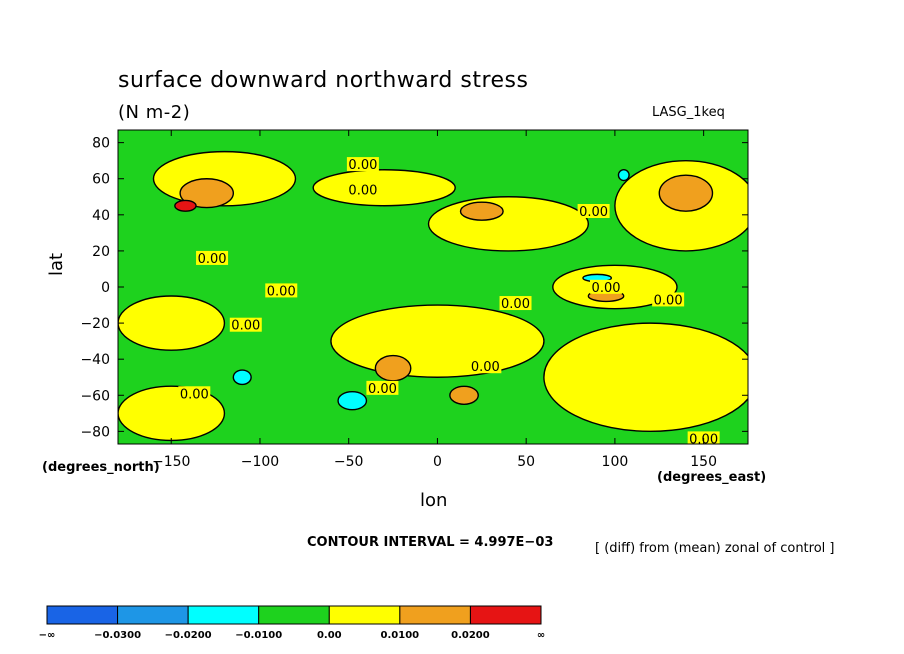 This screenshot has width=904, height=654. What do you see at coordinates (526, 462) in the screenshot?
I see `x-tick-label: 50` at bounding box center [526, 462].